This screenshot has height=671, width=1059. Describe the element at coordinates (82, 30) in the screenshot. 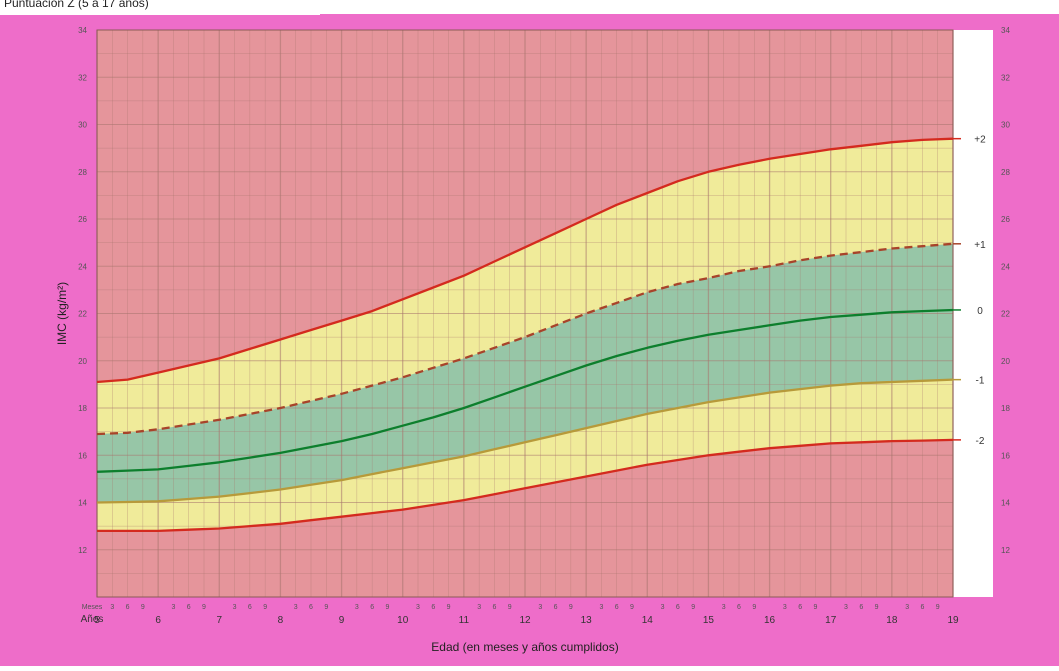

I see `y-tick-label-left: 34` at that location.